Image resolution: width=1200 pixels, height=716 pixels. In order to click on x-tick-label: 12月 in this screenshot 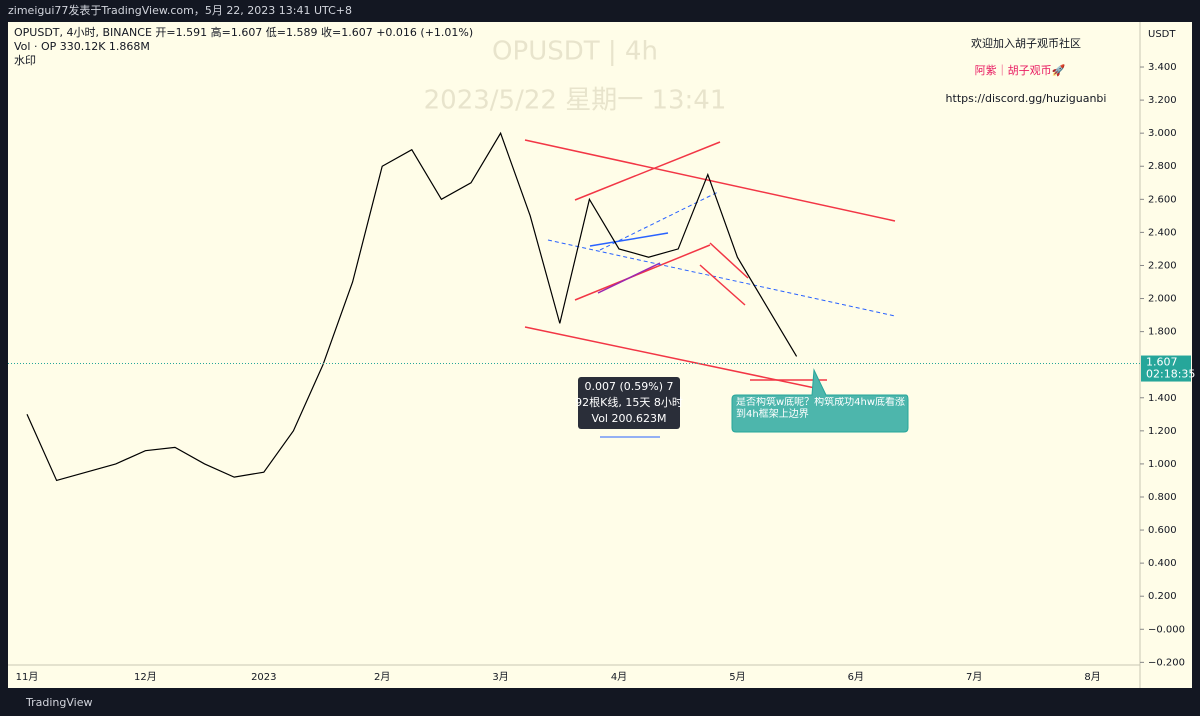, I will do `click(145, 677)`.